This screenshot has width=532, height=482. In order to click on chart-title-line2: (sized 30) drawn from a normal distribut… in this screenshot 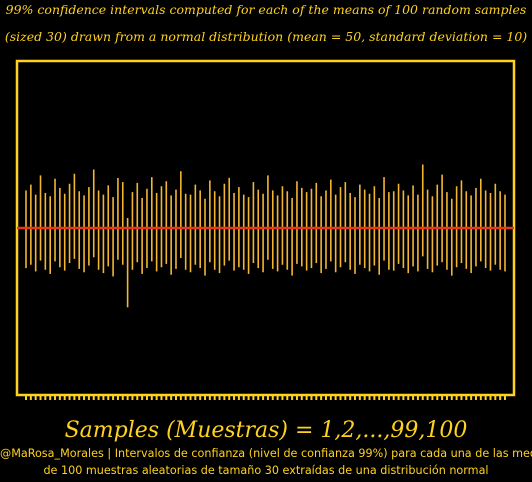, I will do `click(266, 36)`.